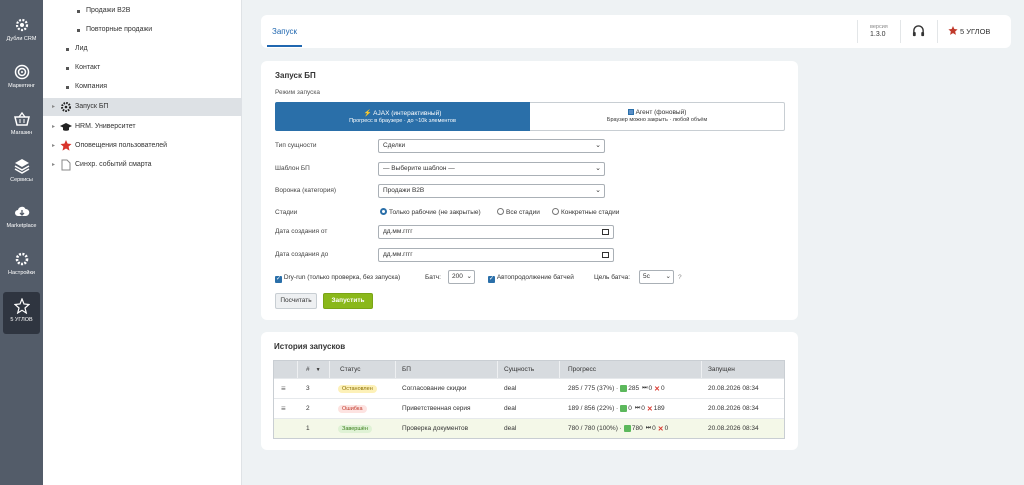 The height and width of the screenshot is (485, 1024). What do you see at coordinates (348, 301) in the screenshot?
I see `run-button: Запустить` at bounding box center [348, 301].